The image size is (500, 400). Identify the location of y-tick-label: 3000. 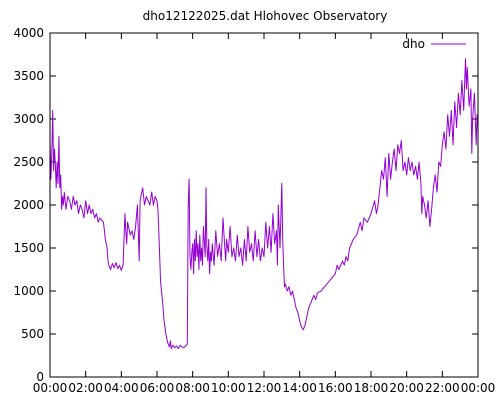
(28, 119).